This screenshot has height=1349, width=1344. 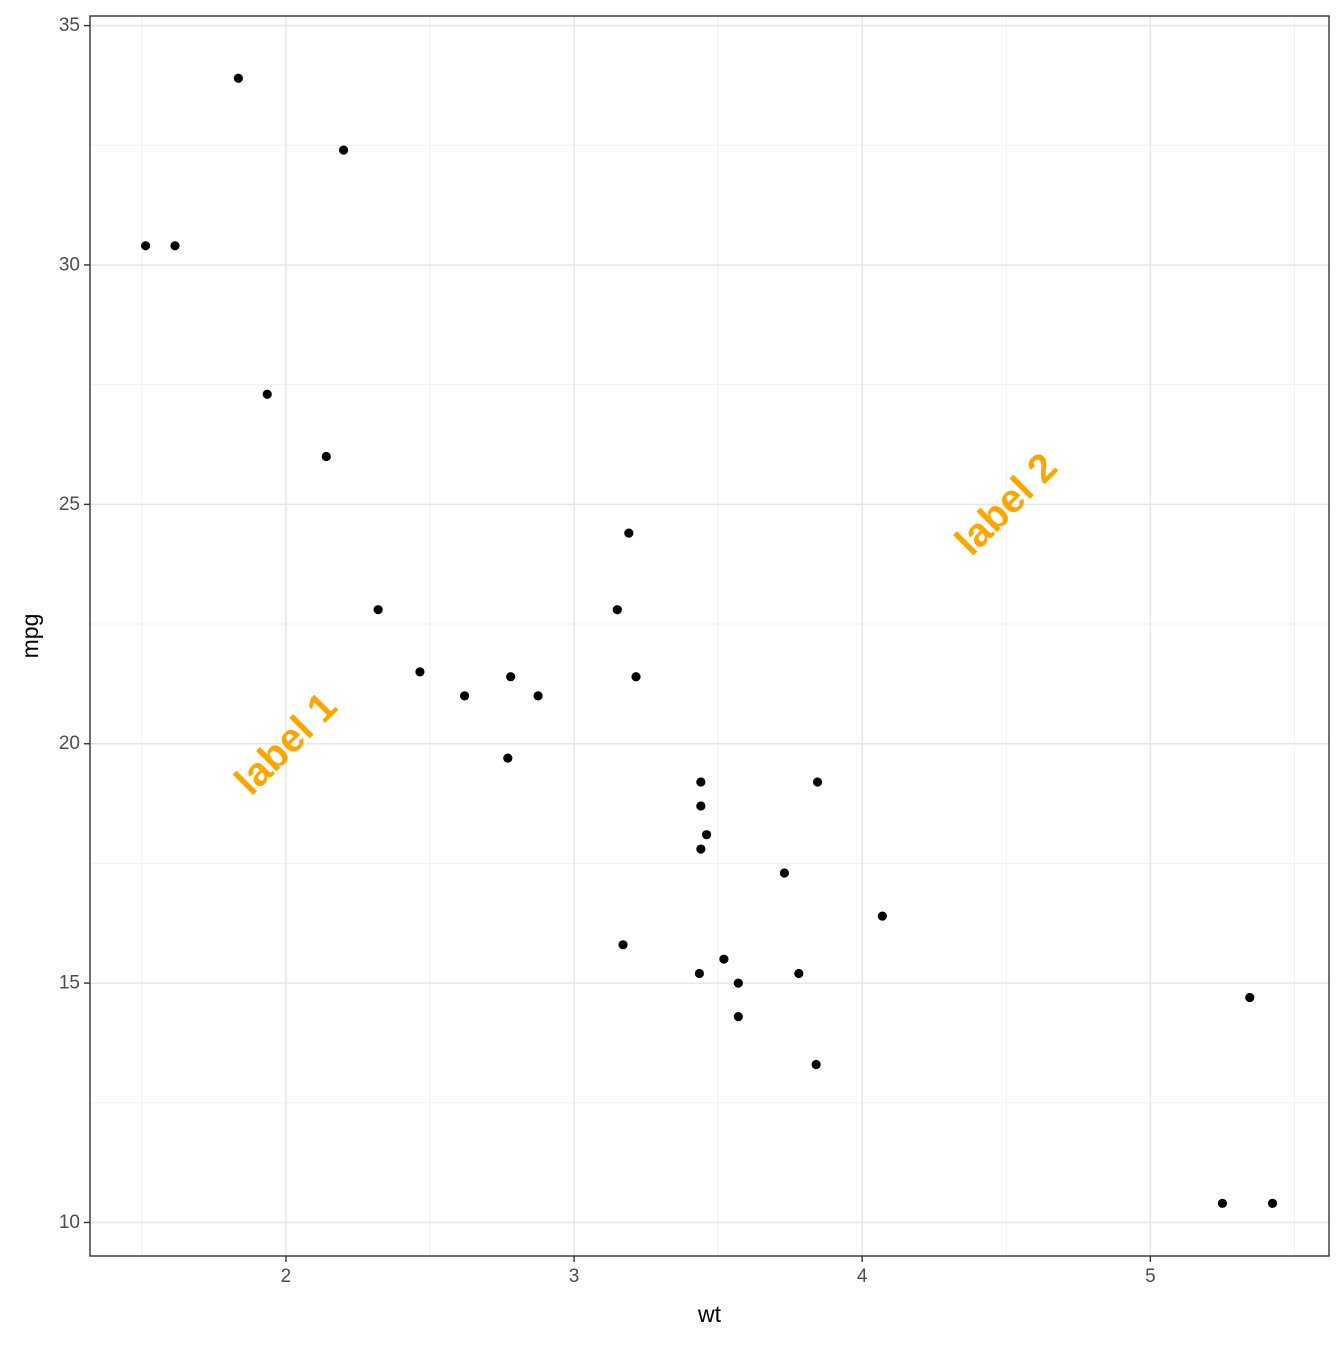 I want to click on x-axis-title: wt, so click(x=709, y=1314).